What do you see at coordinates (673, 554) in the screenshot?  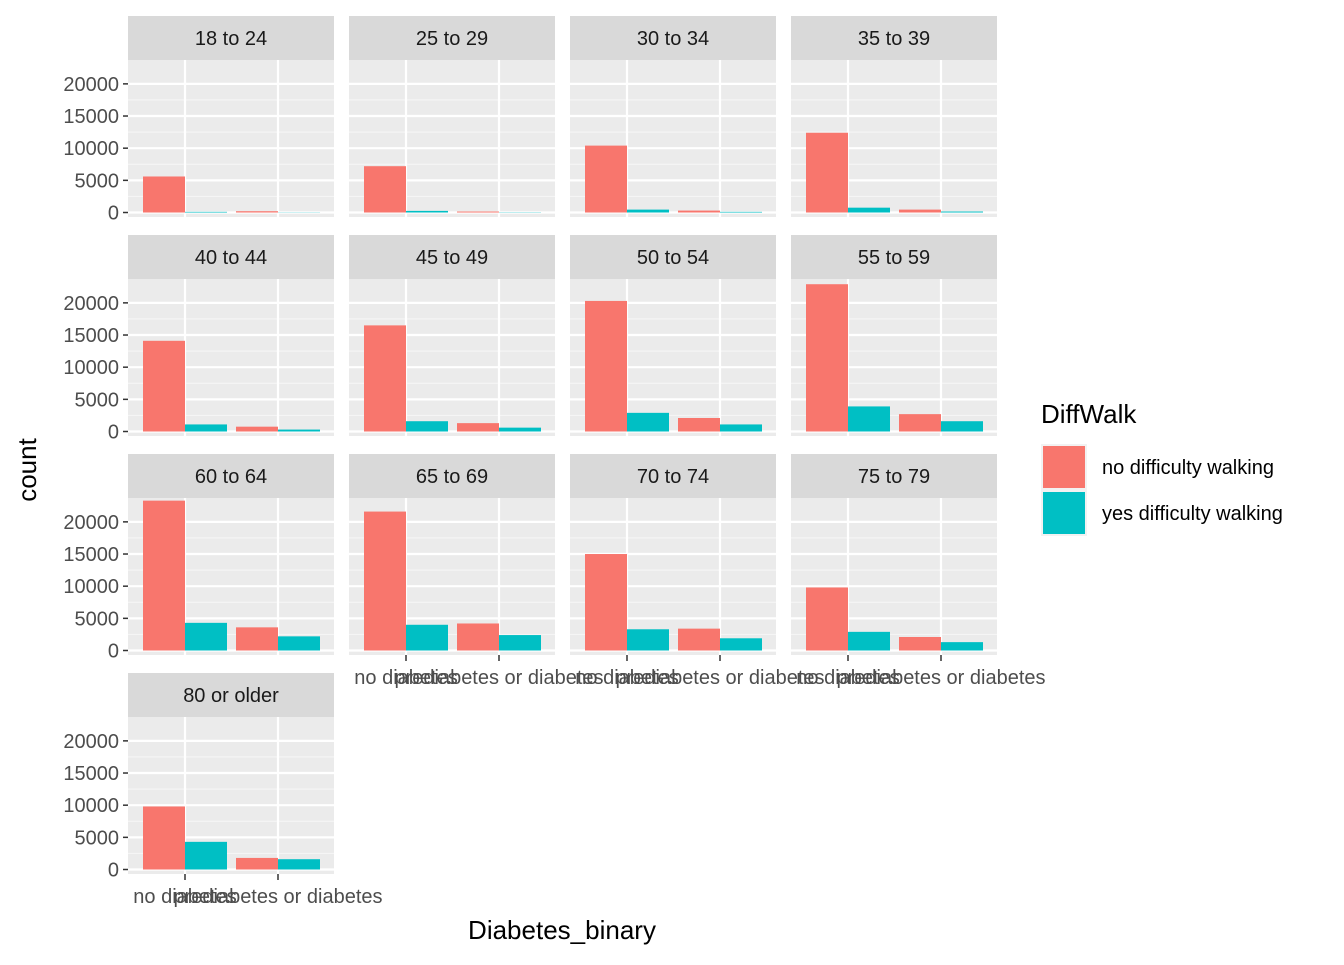 I see `facet-panel: 70 to 74` at bounding box center [673, 554].